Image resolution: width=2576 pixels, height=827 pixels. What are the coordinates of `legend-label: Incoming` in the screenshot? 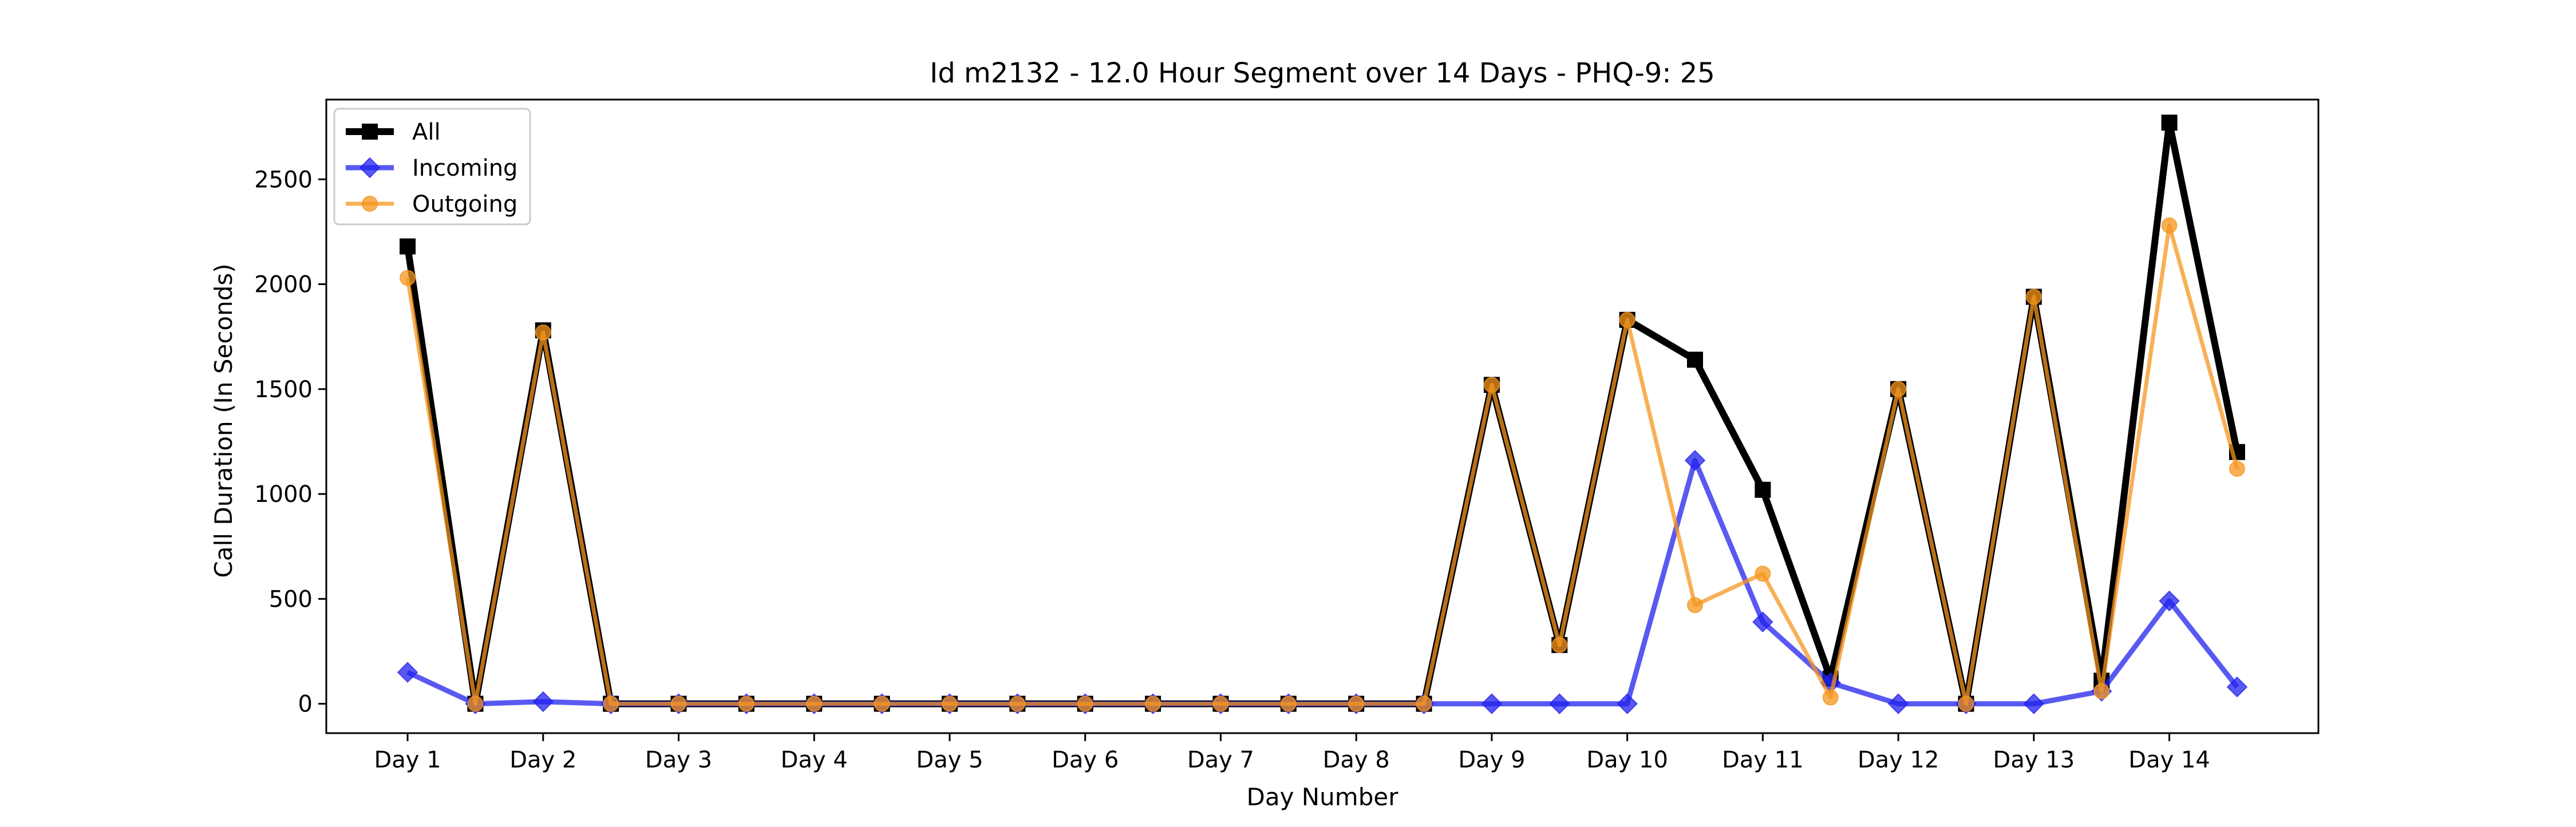 It's located at (464, 168).